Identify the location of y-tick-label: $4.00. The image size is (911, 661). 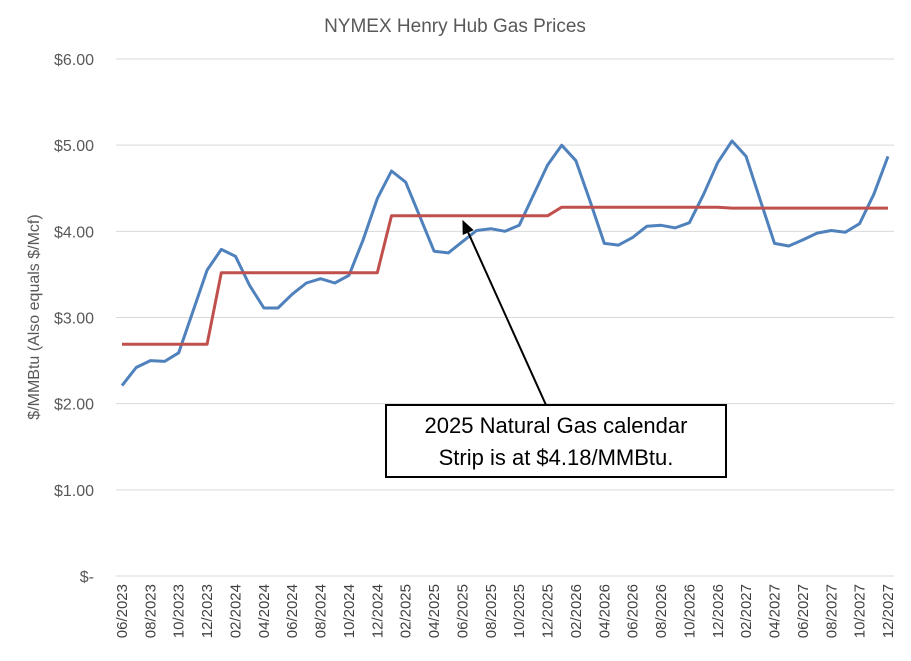
(74, 232).